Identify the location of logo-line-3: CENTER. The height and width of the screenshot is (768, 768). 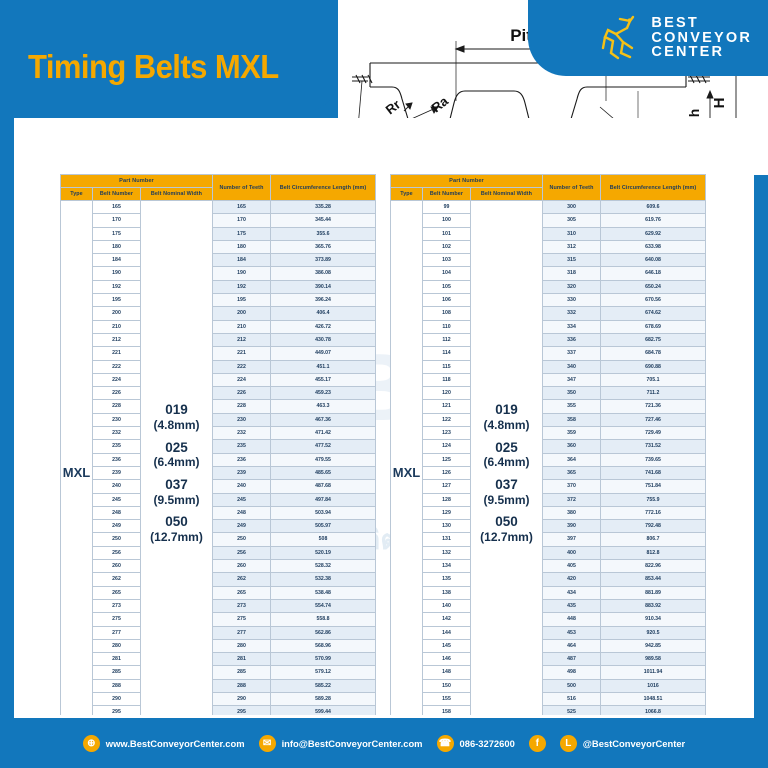
(688, 52).